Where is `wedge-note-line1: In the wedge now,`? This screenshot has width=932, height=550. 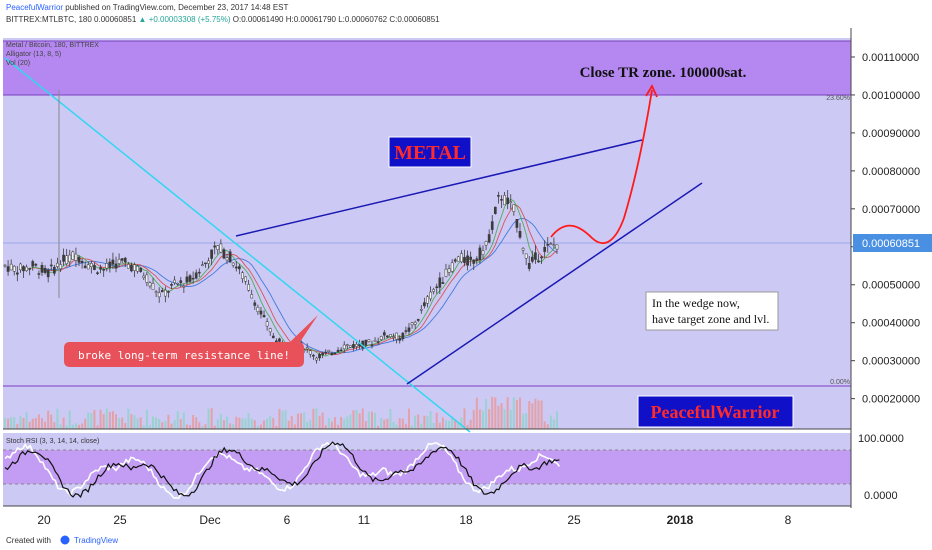 wedge-note-line1: In the wedge now, is located at coordinates (696, 303).